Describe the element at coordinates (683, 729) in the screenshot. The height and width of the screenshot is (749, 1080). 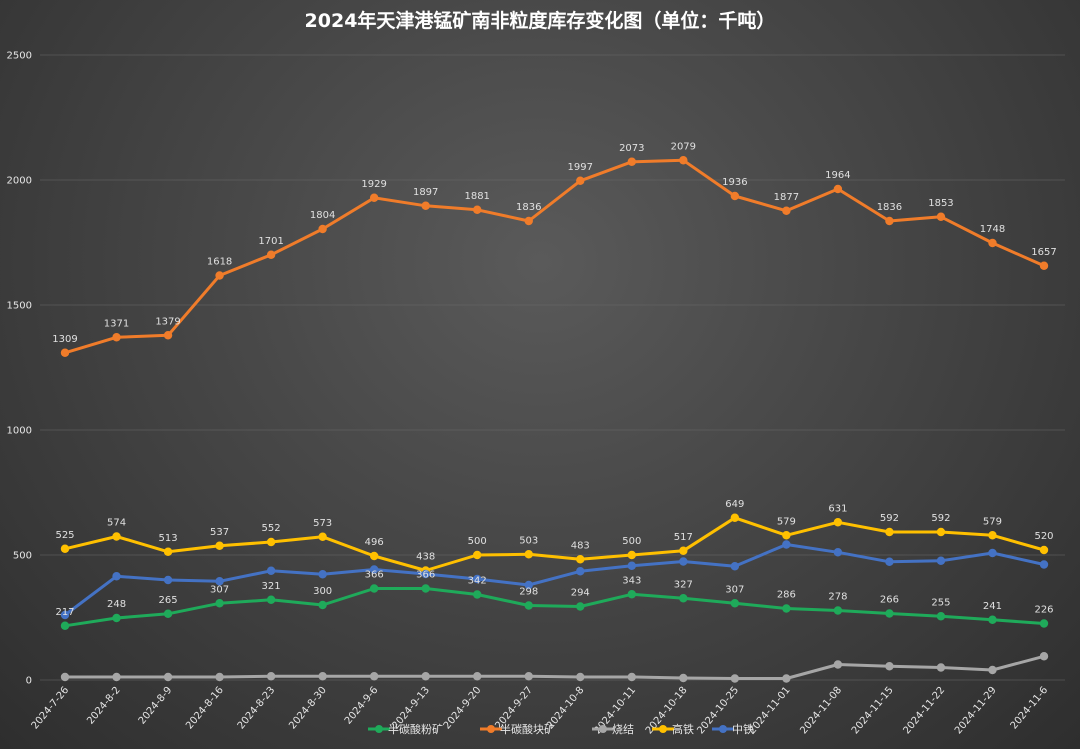
I see `legend-label: 高铁` at that location.